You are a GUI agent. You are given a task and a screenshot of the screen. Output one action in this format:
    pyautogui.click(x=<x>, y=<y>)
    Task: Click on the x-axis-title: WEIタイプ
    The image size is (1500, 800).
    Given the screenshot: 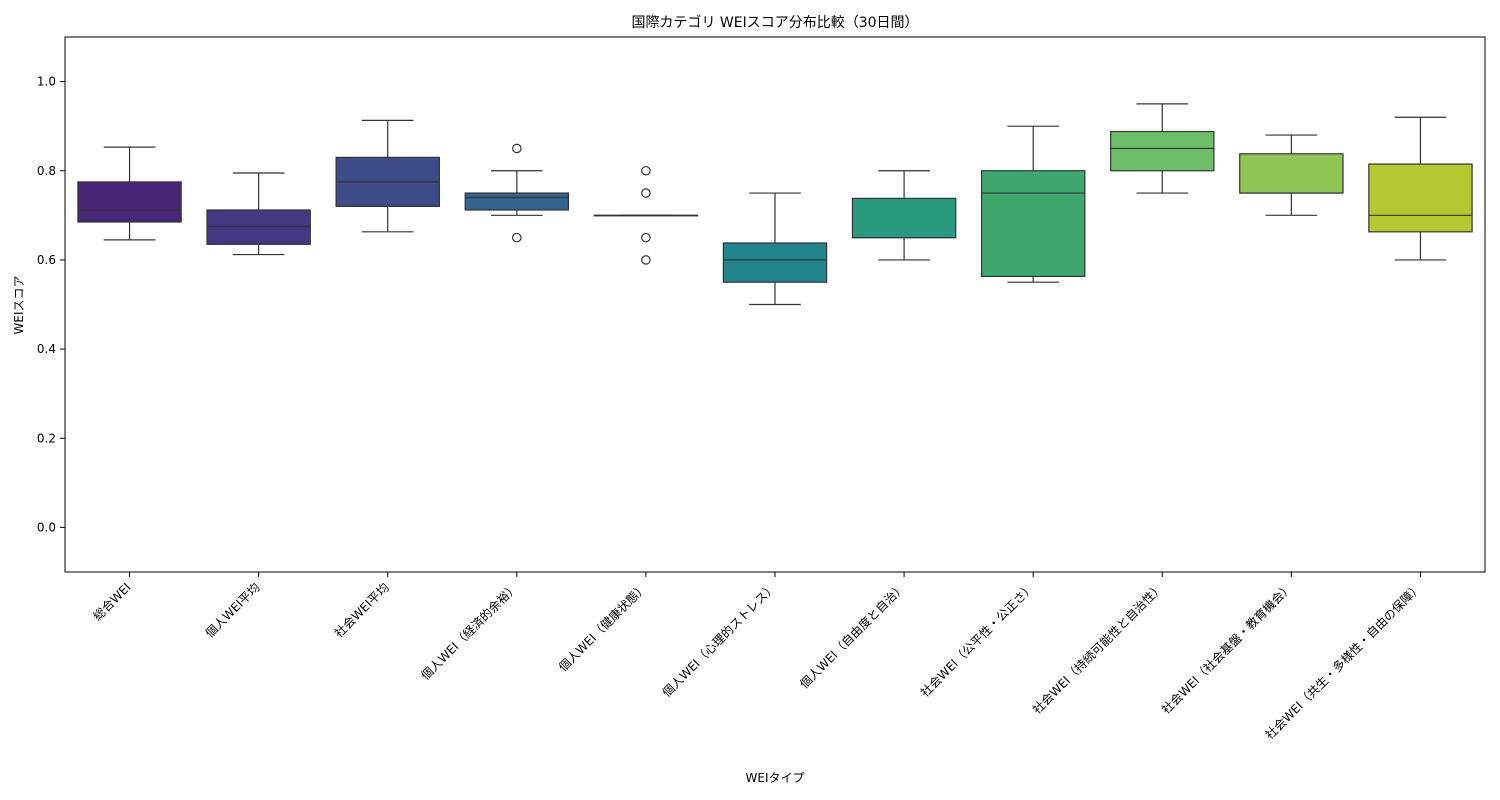 What is the action you would take?
    pyautogui.click(x=775, y=778)
    